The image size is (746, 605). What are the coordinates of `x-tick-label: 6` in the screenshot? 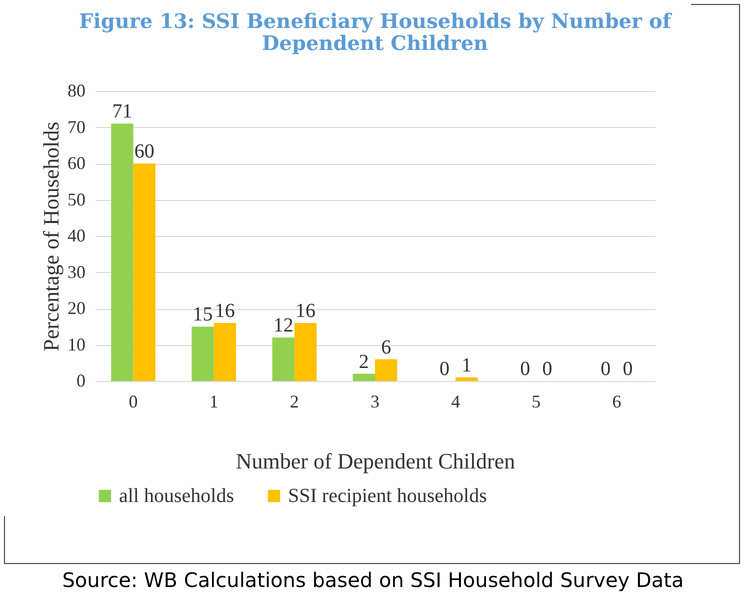 It's located at (617, 402).